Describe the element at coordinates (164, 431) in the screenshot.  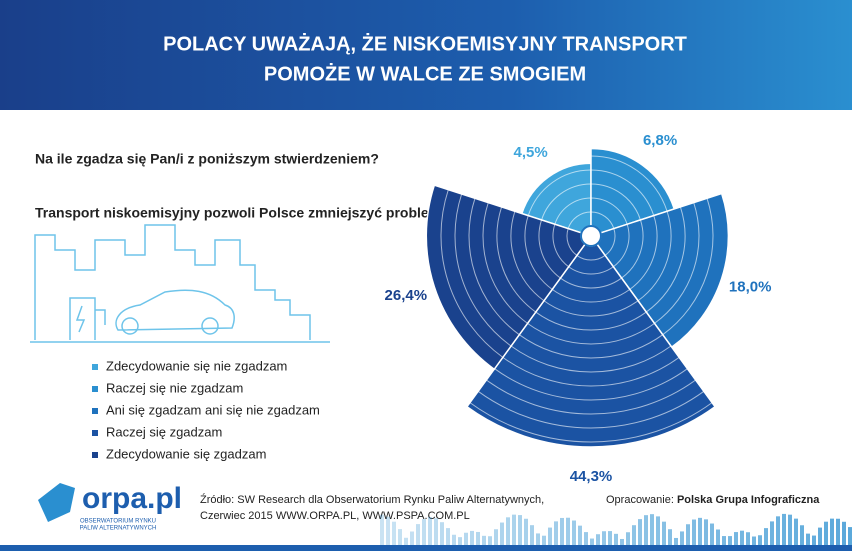
I see `legend-label: Raczej się zgadzam` at that location.